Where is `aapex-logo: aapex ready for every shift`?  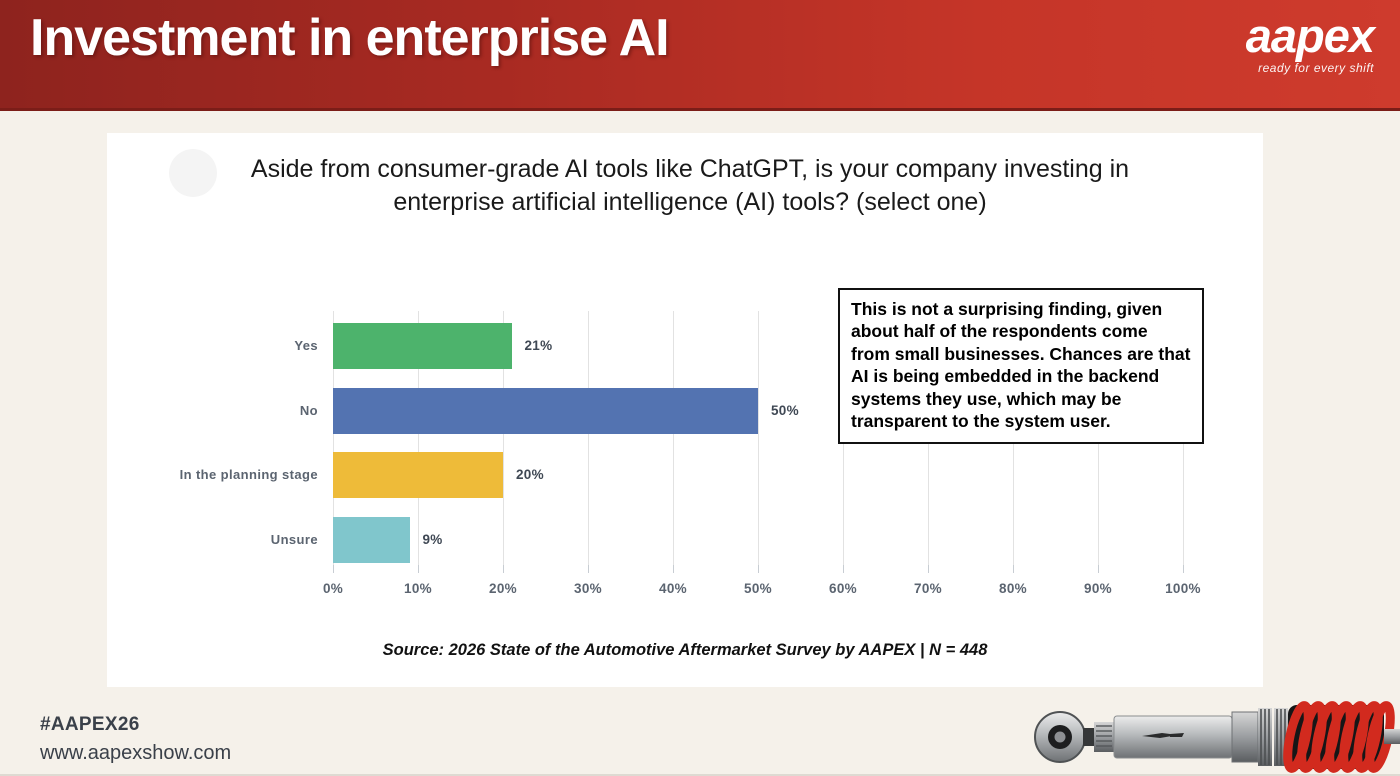
aapex-logo: aapex ready for every shift is located at coordinates (1310, 42).